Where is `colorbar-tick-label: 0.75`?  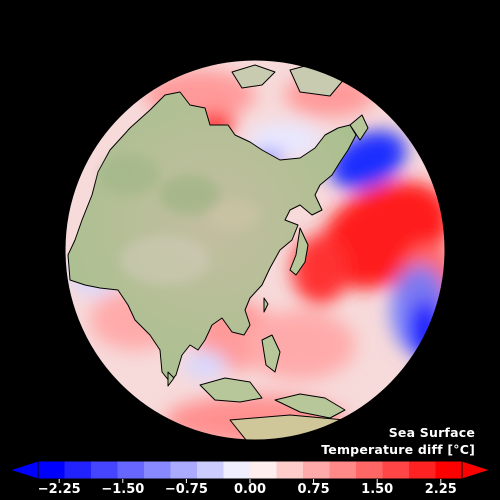
colorbar-tick-label: 0.75 is located at coordinates (313, 489).